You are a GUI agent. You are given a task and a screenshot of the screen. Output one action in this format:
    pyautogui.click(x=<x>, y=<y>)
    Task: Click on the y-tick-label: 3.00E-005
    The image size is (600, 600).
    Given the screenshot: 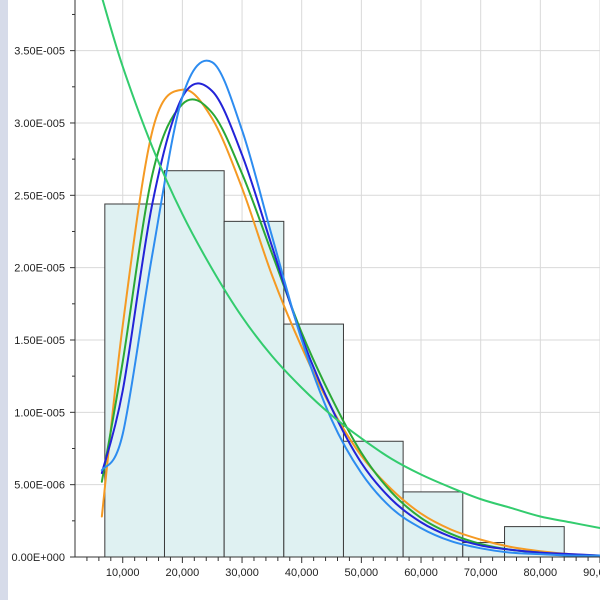 What is the action you would take?
    pyautogui.click(x=39, y=124)
    